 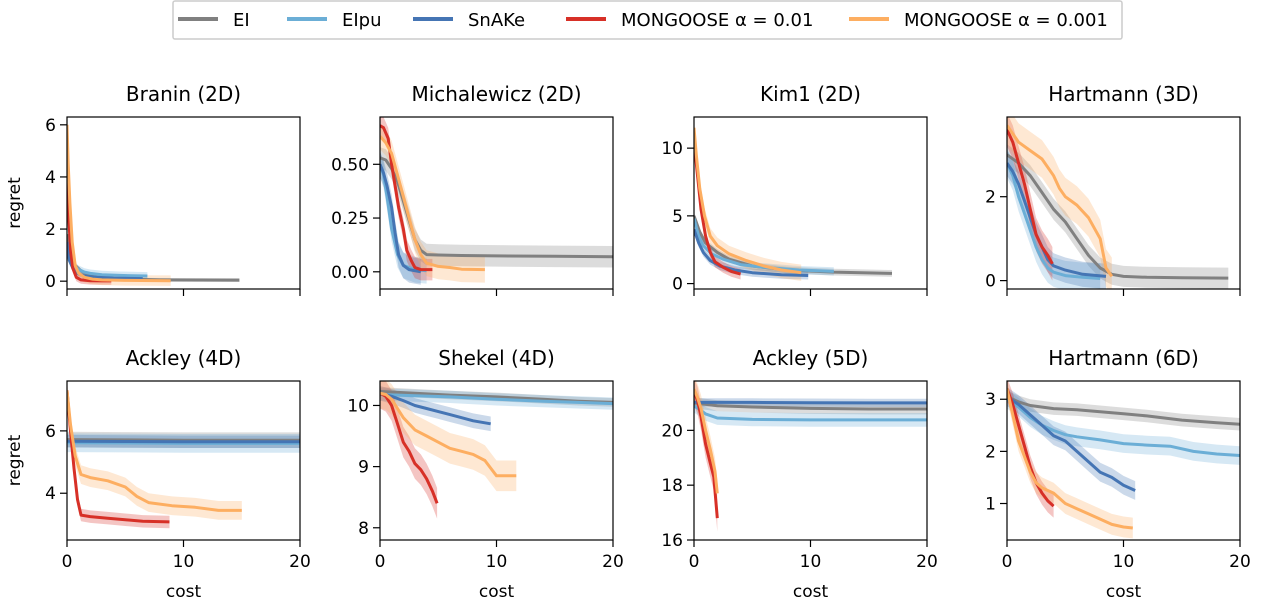 I want to click on legend-label: SnAKe, so click(x=496, y=20).